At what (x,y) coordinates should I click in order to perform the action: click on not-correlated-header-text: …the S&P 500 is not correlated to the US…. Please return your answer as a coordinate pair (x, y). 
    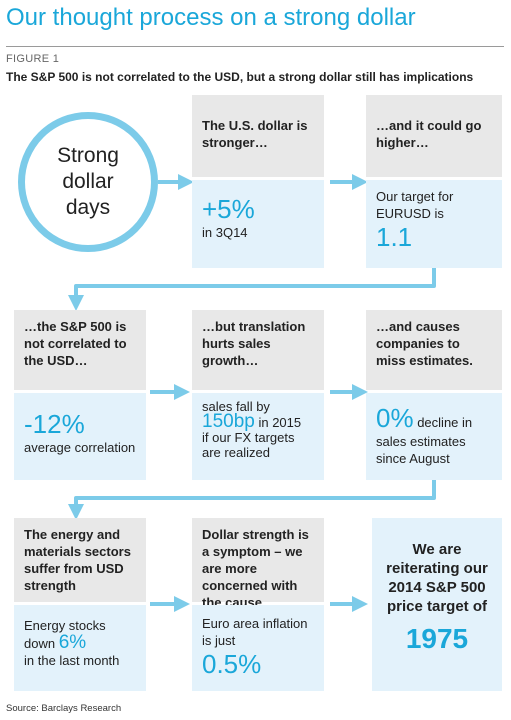
    Looking at the image, I should click on (75, 343).